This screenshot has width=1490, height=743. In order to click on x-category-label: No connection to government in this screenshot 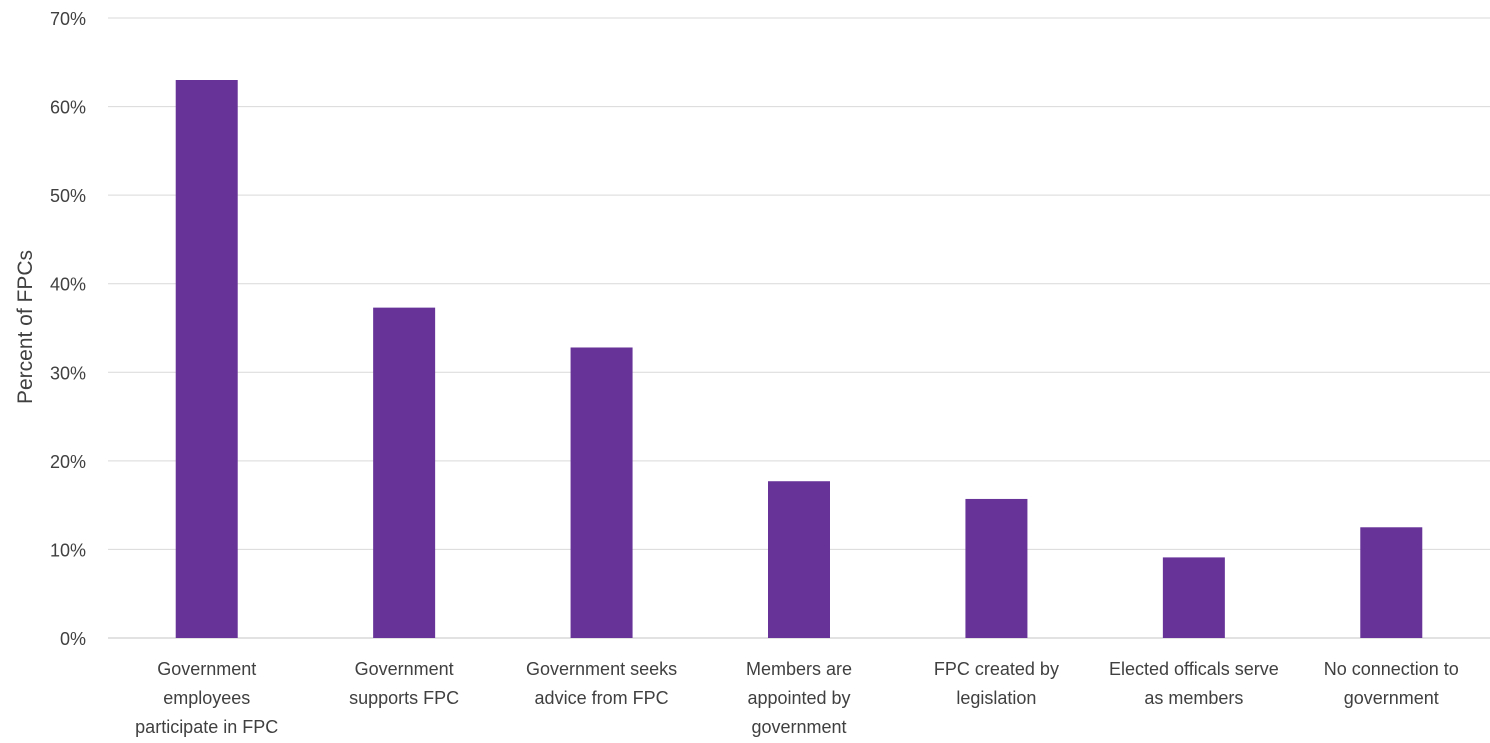, I will do `click(1391, 683)`.